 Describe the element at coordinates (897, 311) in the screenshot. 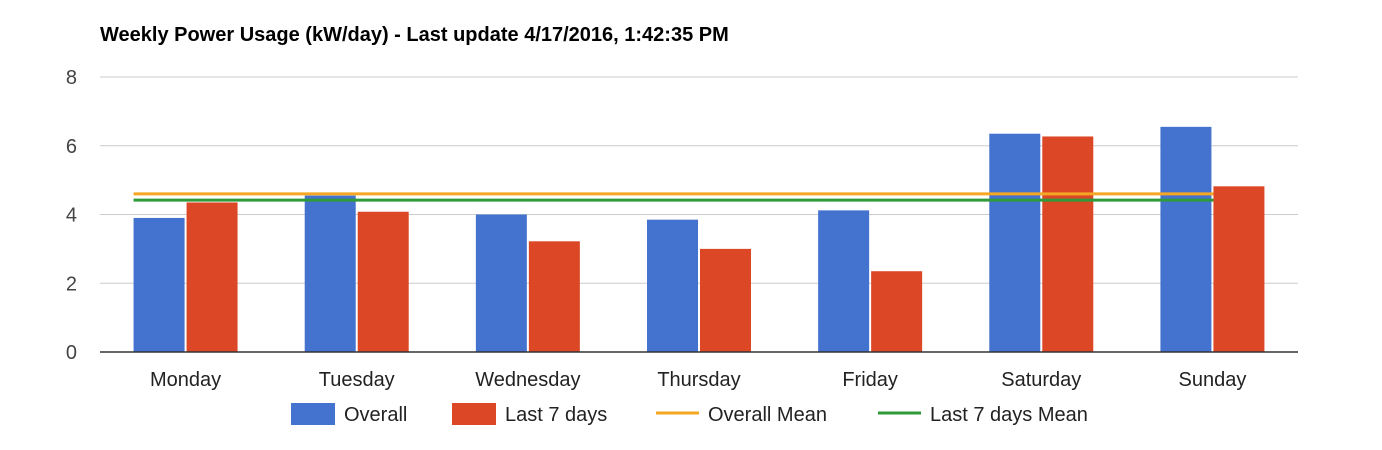

I see `bar-last-7-days-friday` at that location.